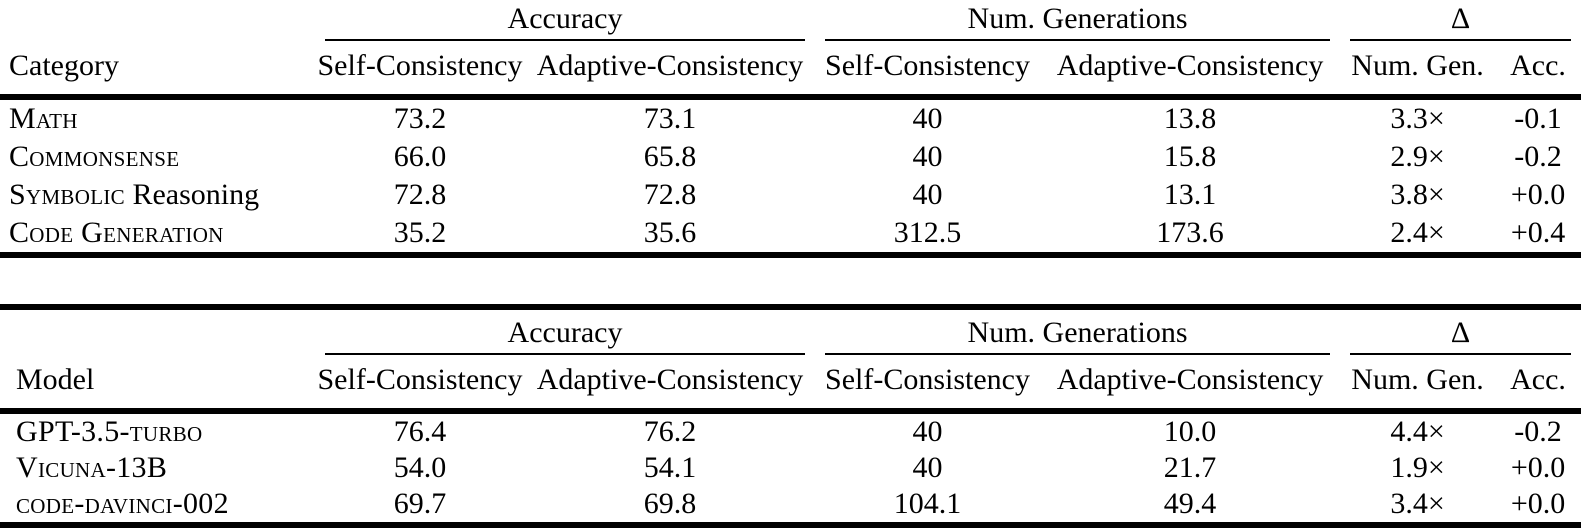 Image resolution: width=1581 pixels, height=532 pixels. Describe the element at coordinates (927, 503) in the screenshot. I see `value-cell: 104.1` at that location.